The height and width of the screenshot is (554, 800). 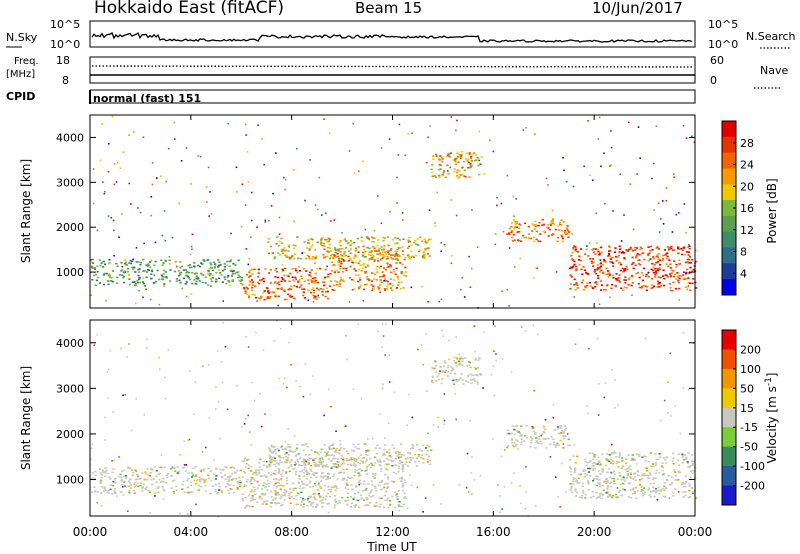 I want to click on power-ytick-label: 4000, so click(x=70, y=137).